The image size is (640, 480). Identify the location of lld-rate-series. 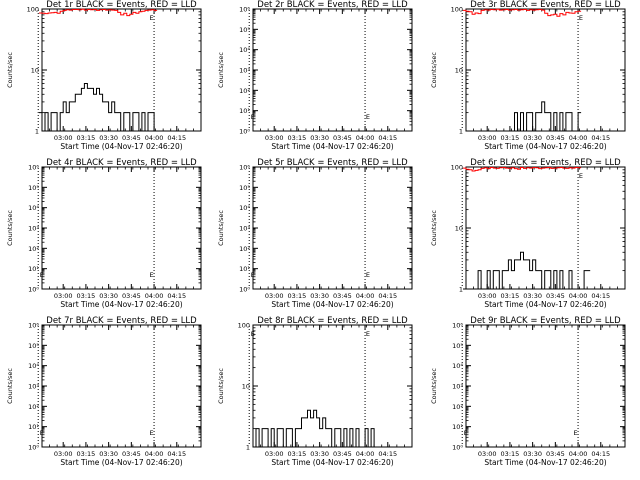
(522, 12).